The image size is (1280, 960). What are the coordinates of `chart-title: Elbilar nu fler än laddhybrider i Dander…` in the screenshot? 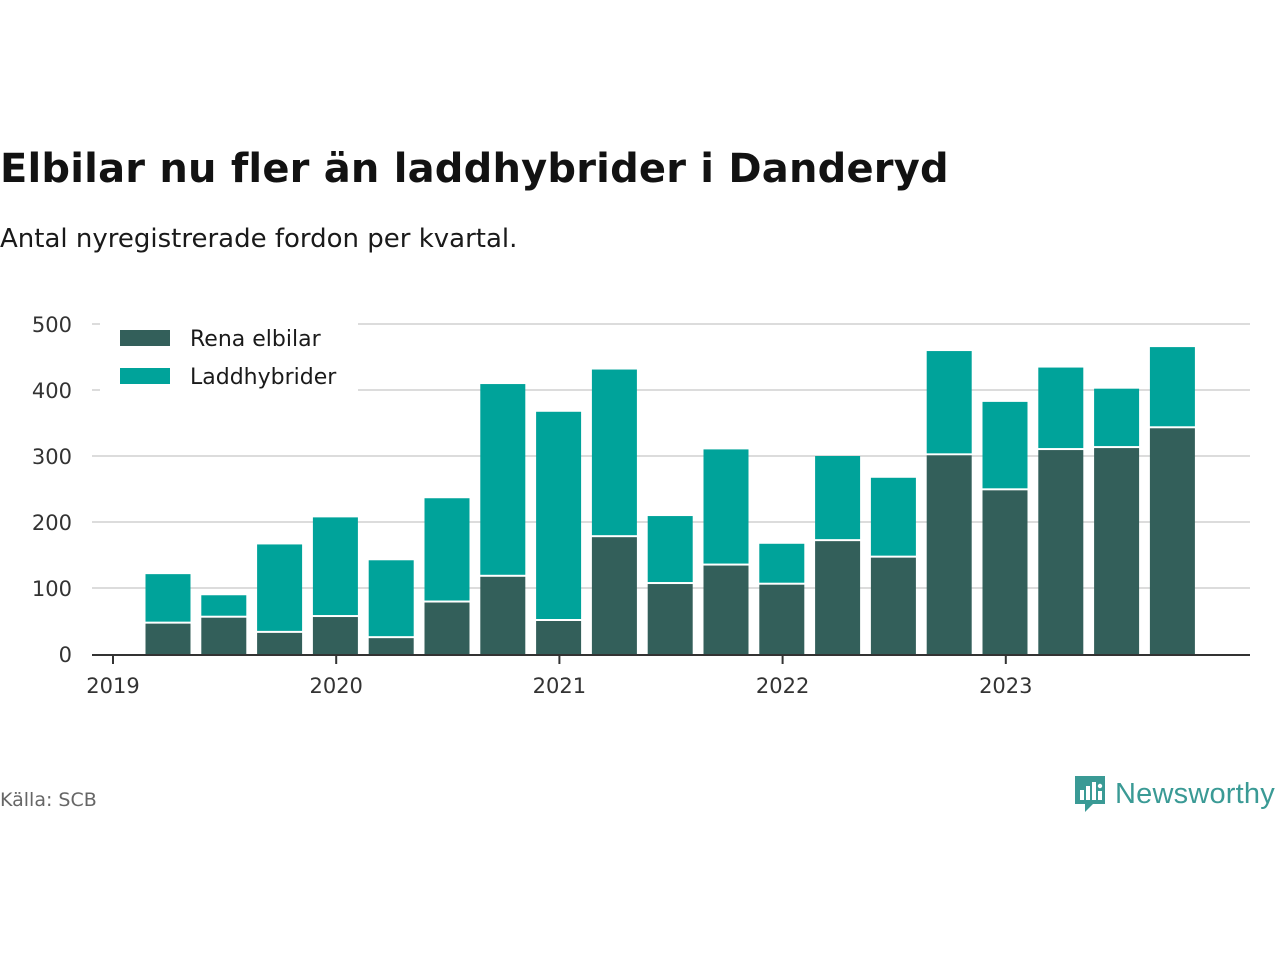 It's located at (474, 169).